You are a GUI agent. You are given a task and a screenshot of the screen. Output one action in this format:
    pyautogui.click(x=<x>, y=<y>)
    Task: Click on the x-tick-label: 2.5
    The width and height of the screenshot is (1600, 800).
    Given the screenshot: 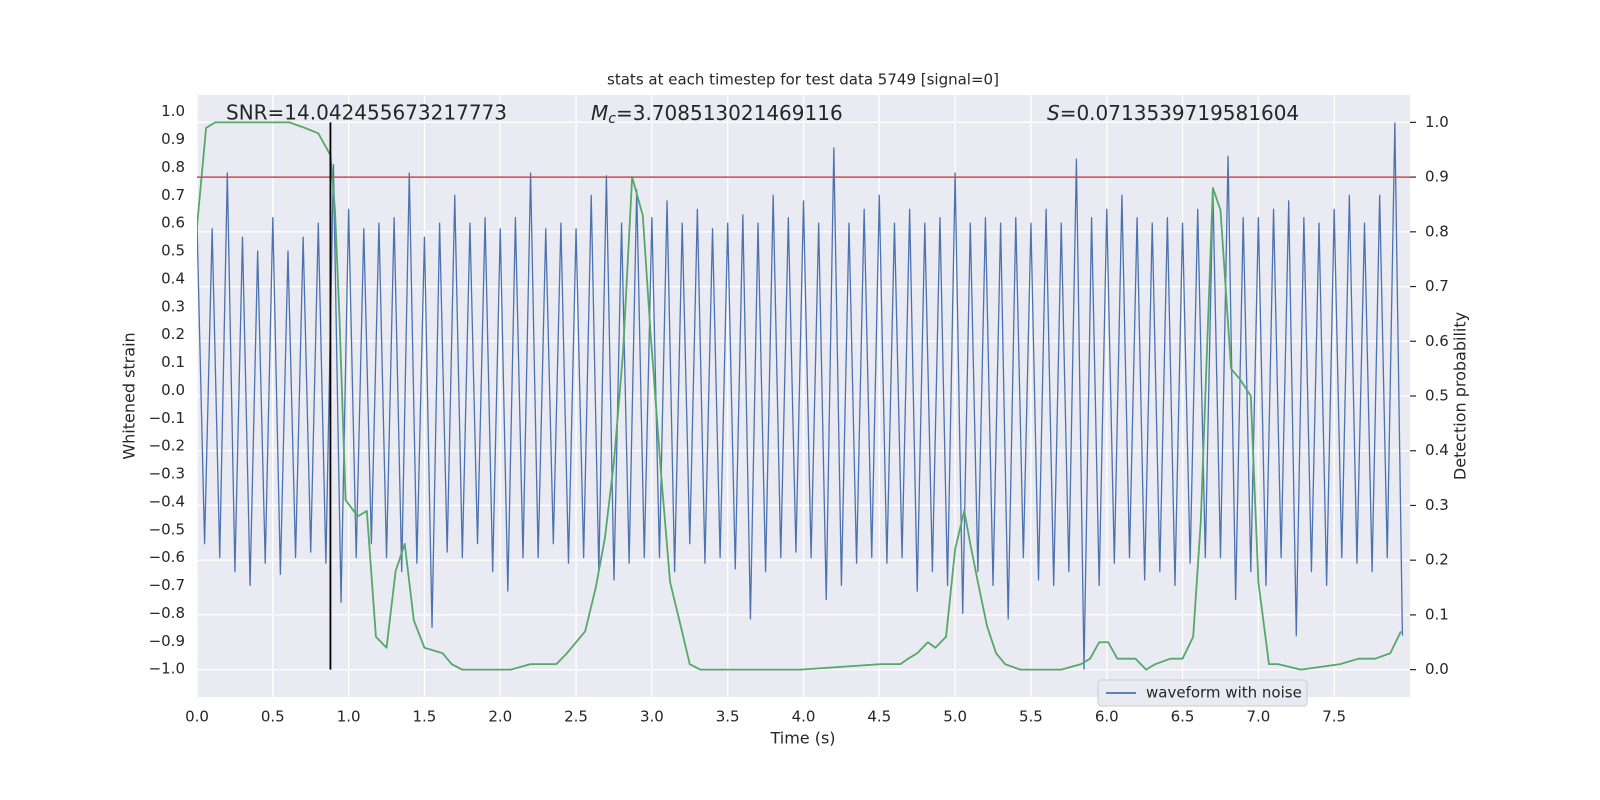 What is the action you would take?
    pyautogui.click(x=576, y=717)
    